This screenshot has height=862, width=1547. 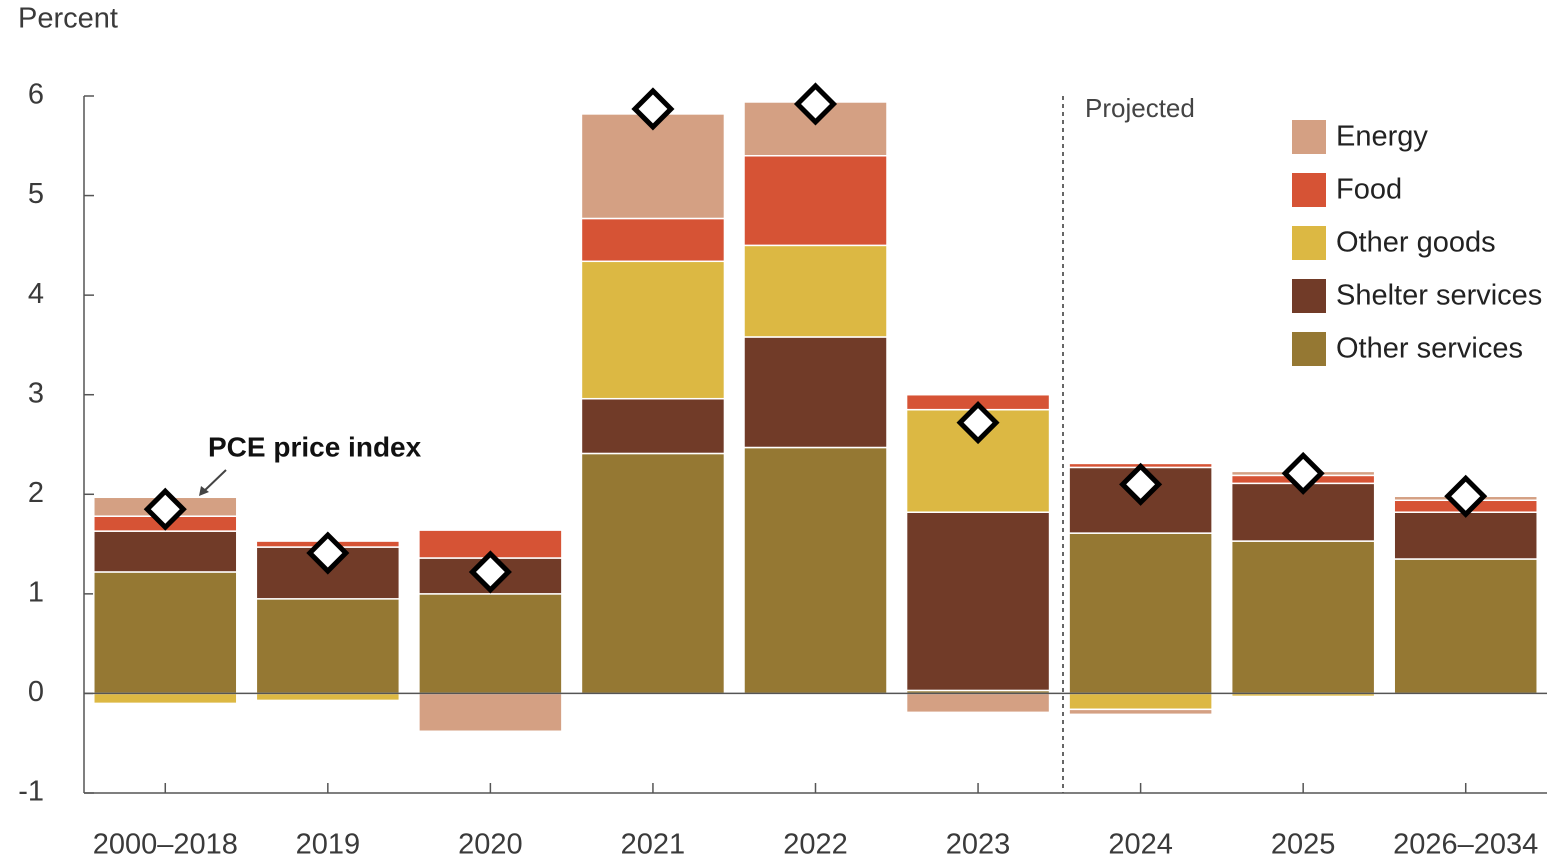 What do you see at coordinates (1416, 243) in the screenshot?
I see `legend-label: Other goods` at bounding box center [1416, 243].